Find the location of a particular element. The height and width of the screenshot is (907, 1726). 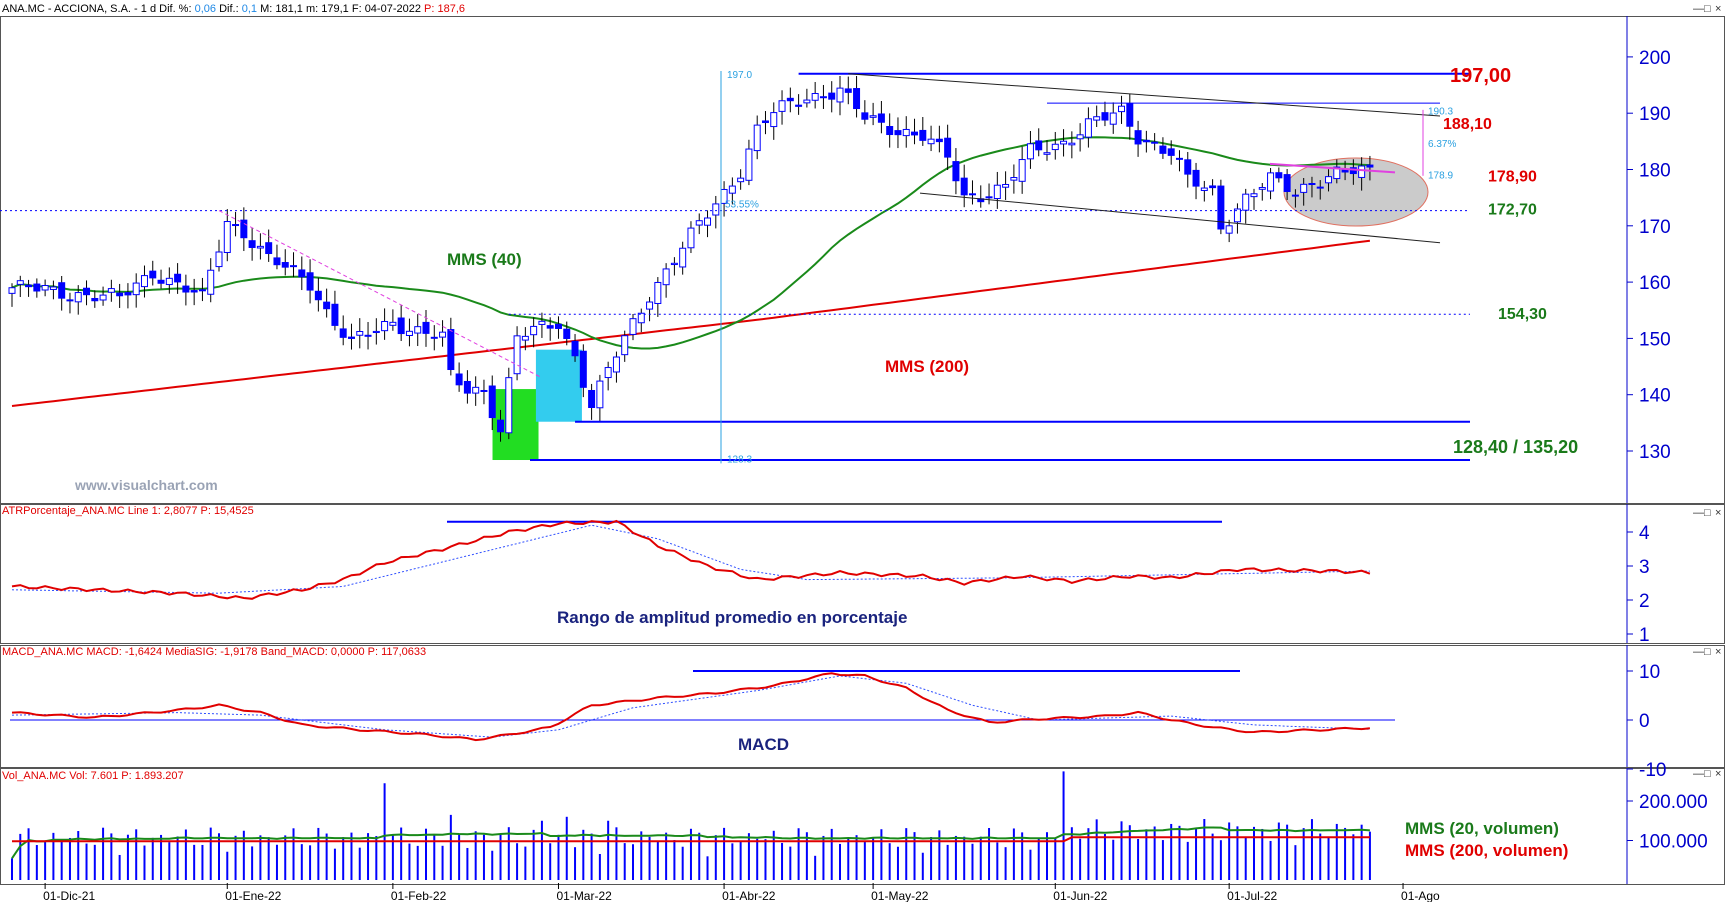

date-label-1: 01-Ene-22 is located at coordinates (253, 895).